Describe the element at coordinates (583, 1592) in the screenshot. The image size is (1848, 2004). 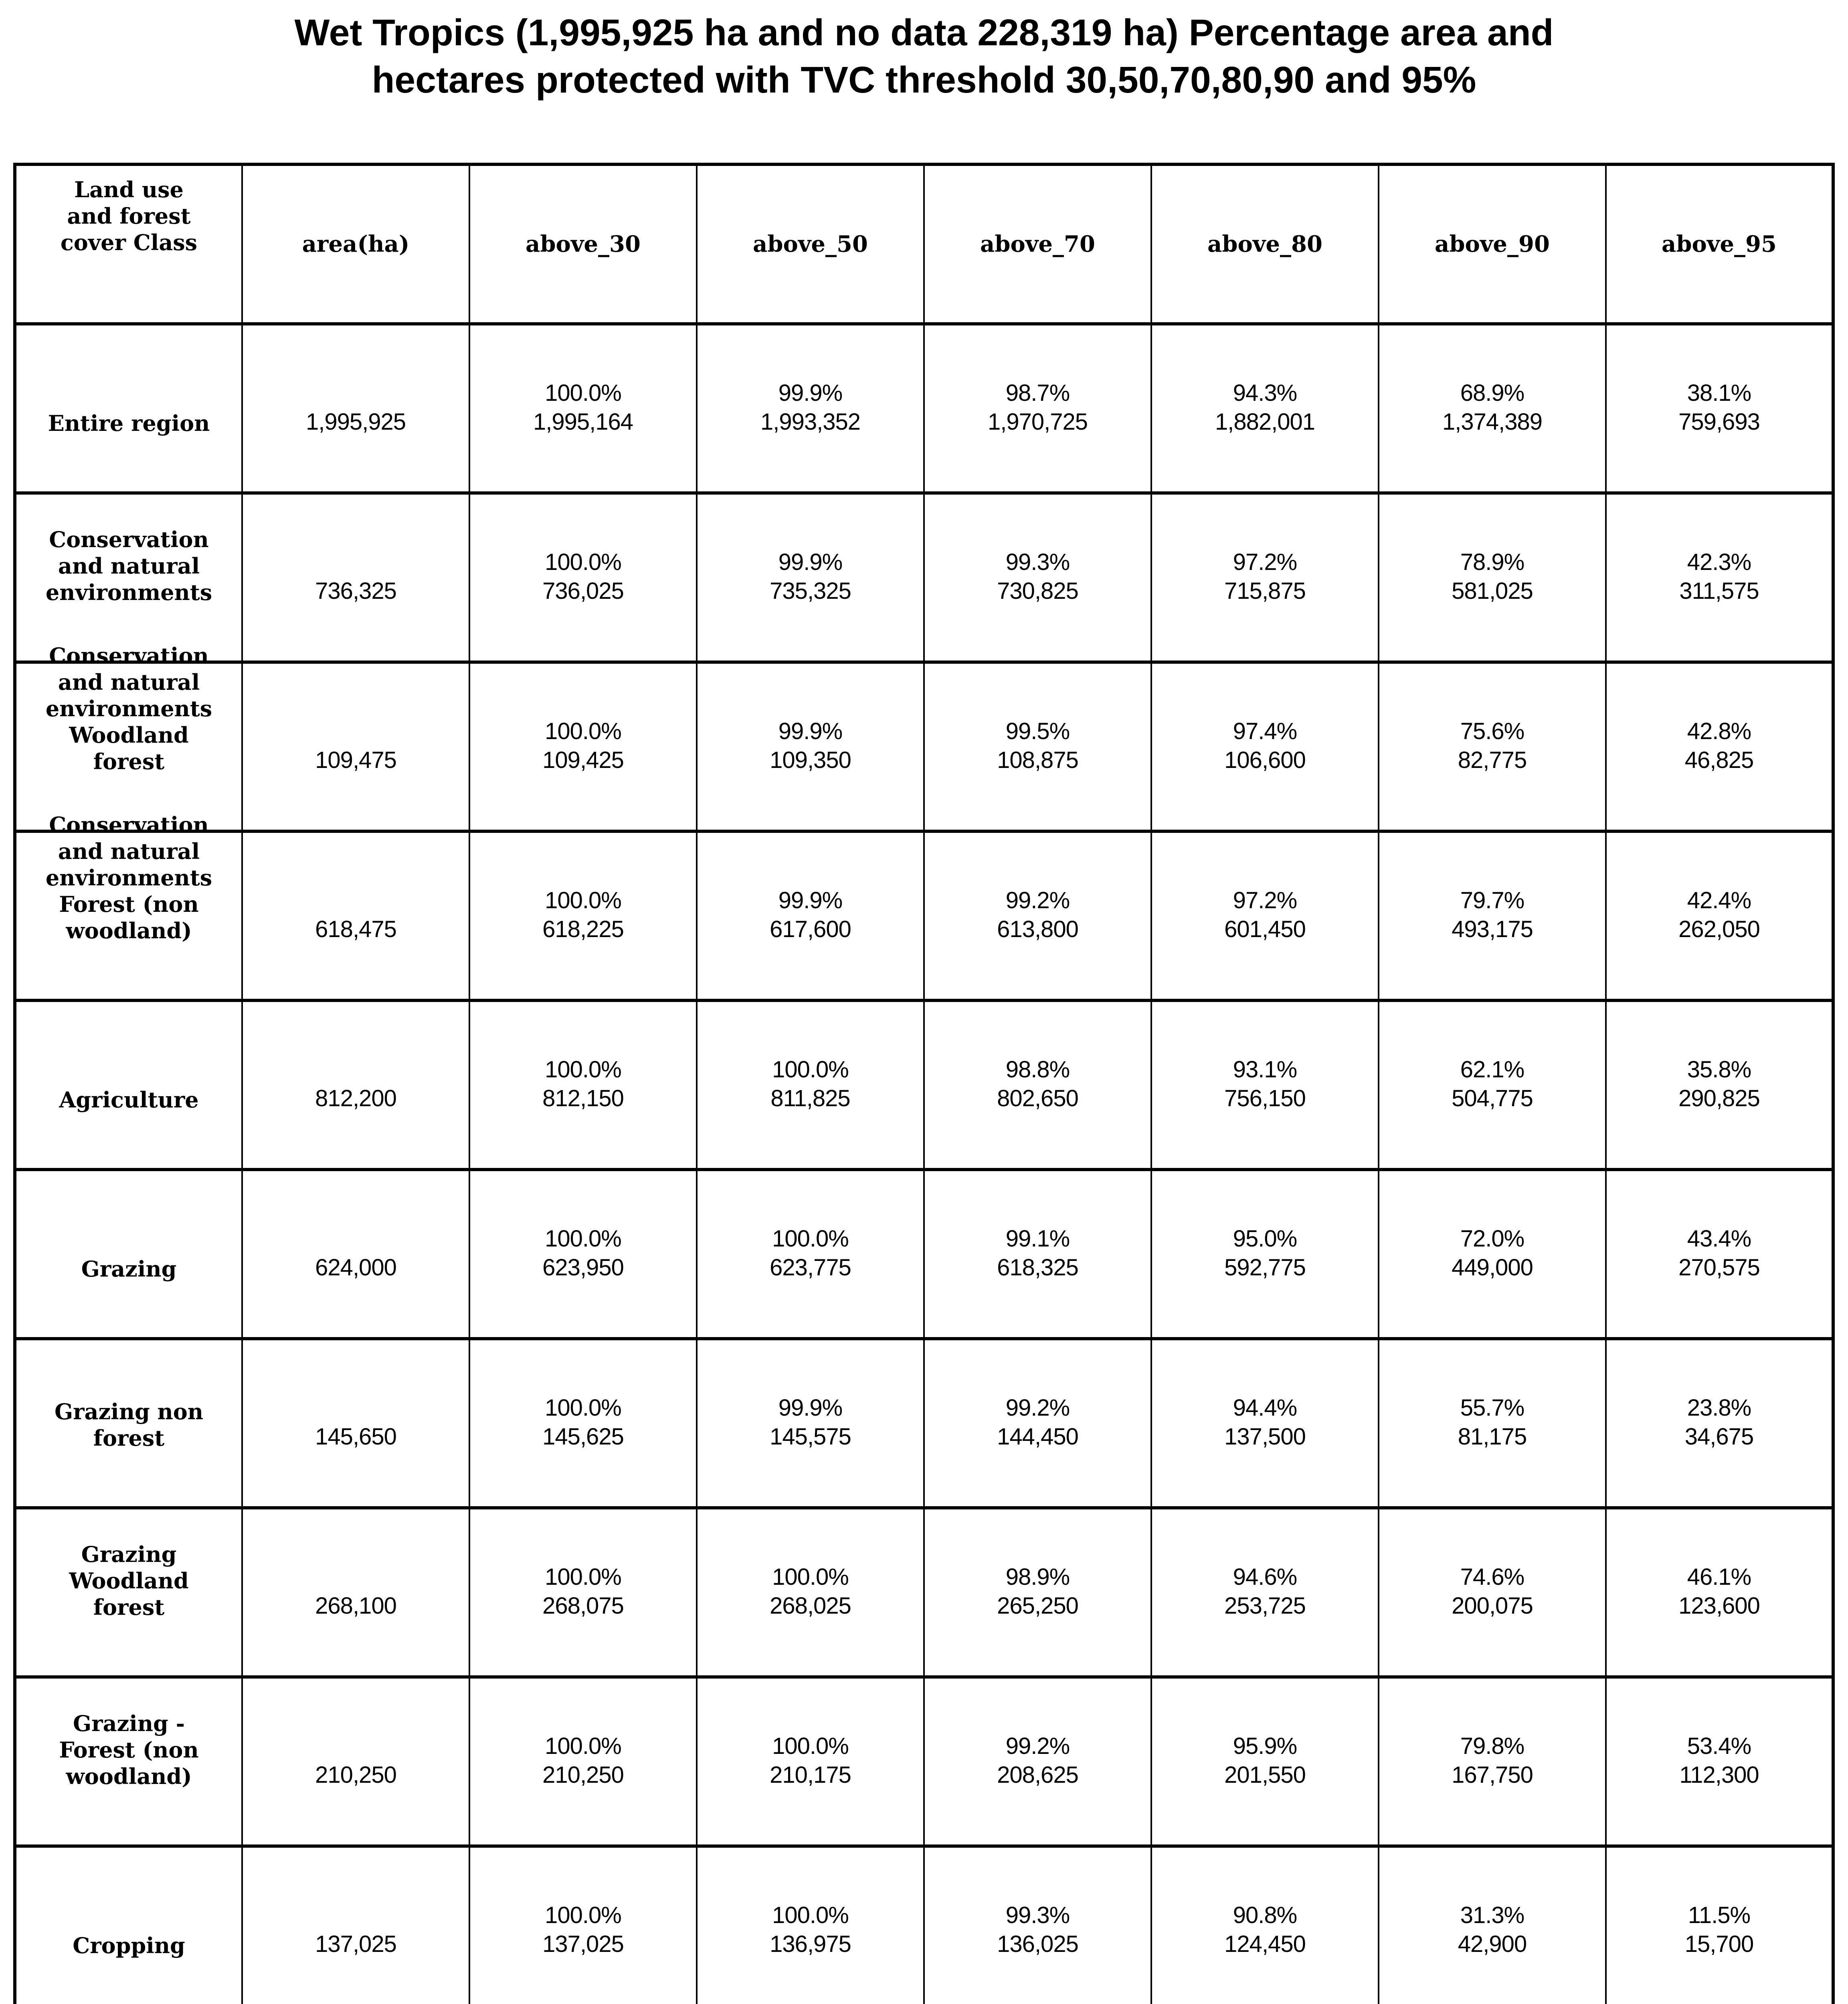
I see `threshold-cell: 100.0% 268,075` at that location.